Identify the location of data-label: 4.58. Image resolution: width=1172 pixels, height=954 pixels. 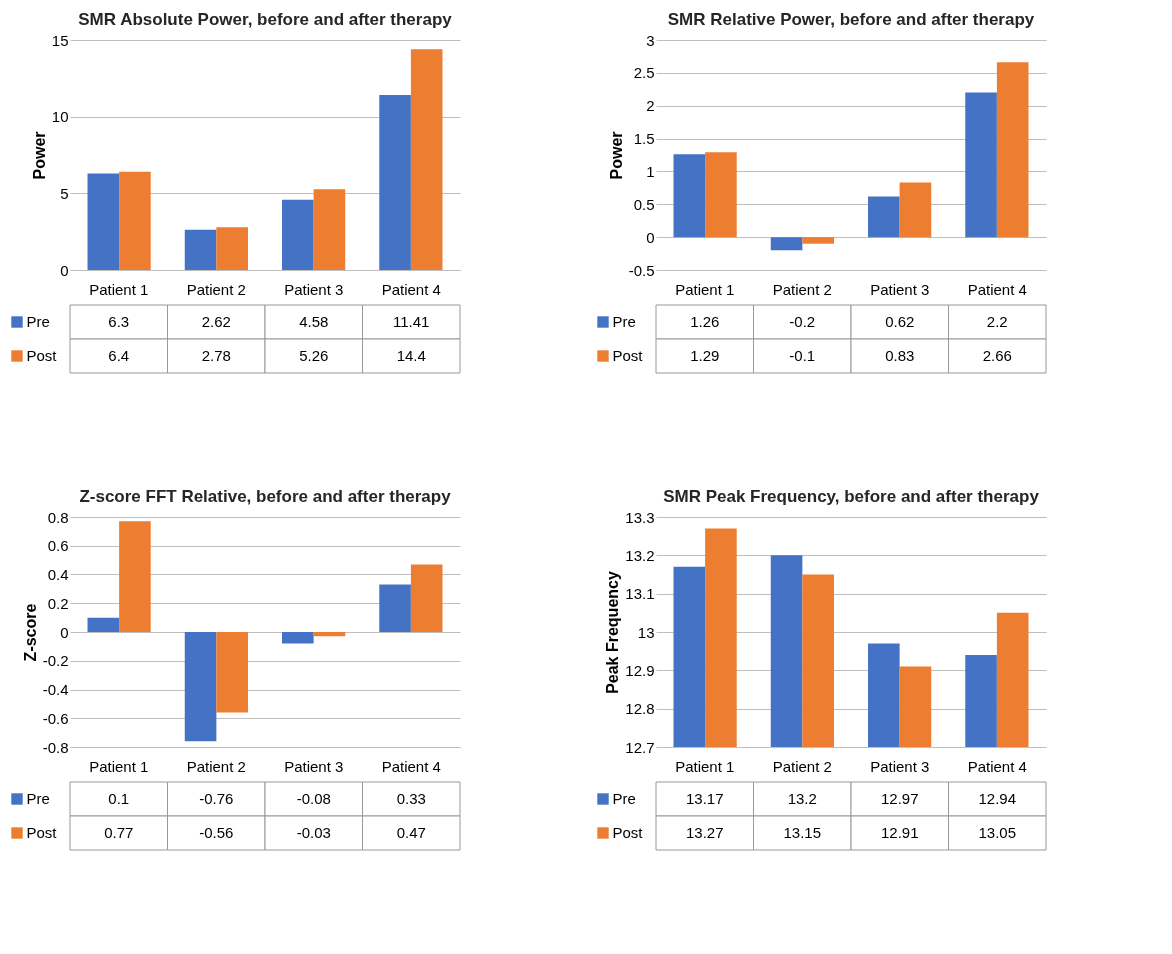
(314, 321).